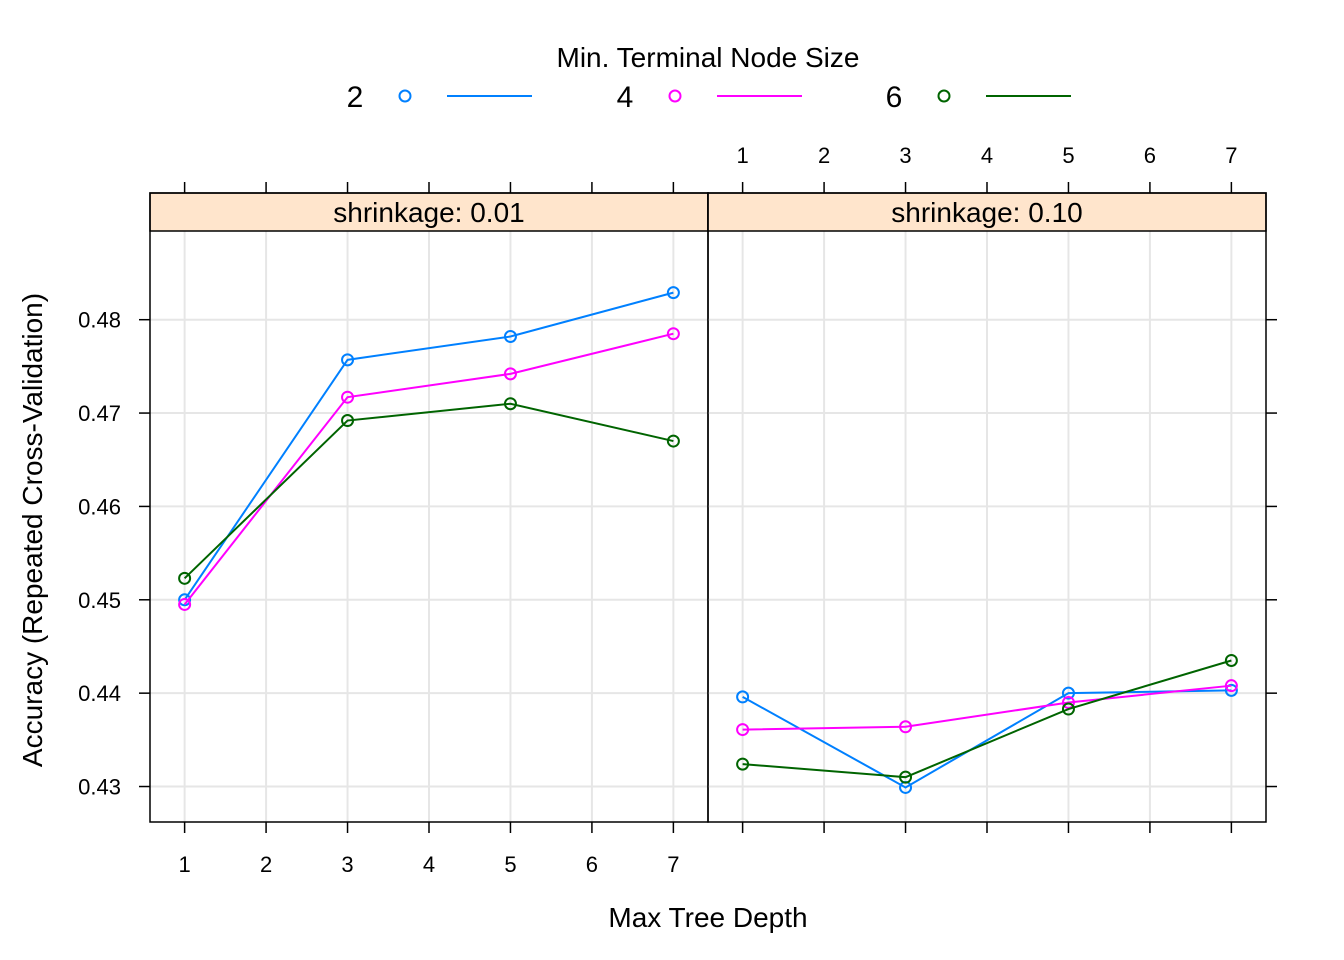 This screenshot has height=960, width=1344. I want to click on legend-items: 2 4 6, so click(709, 97).